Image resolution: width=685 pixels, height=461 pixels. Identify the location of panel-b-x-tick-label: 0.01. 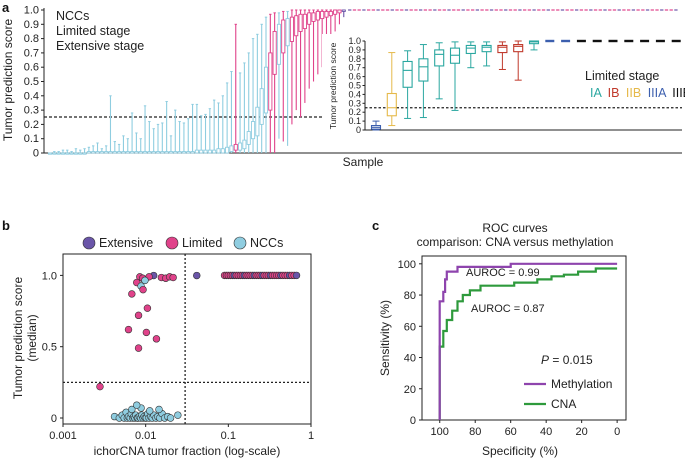
(145, 436).